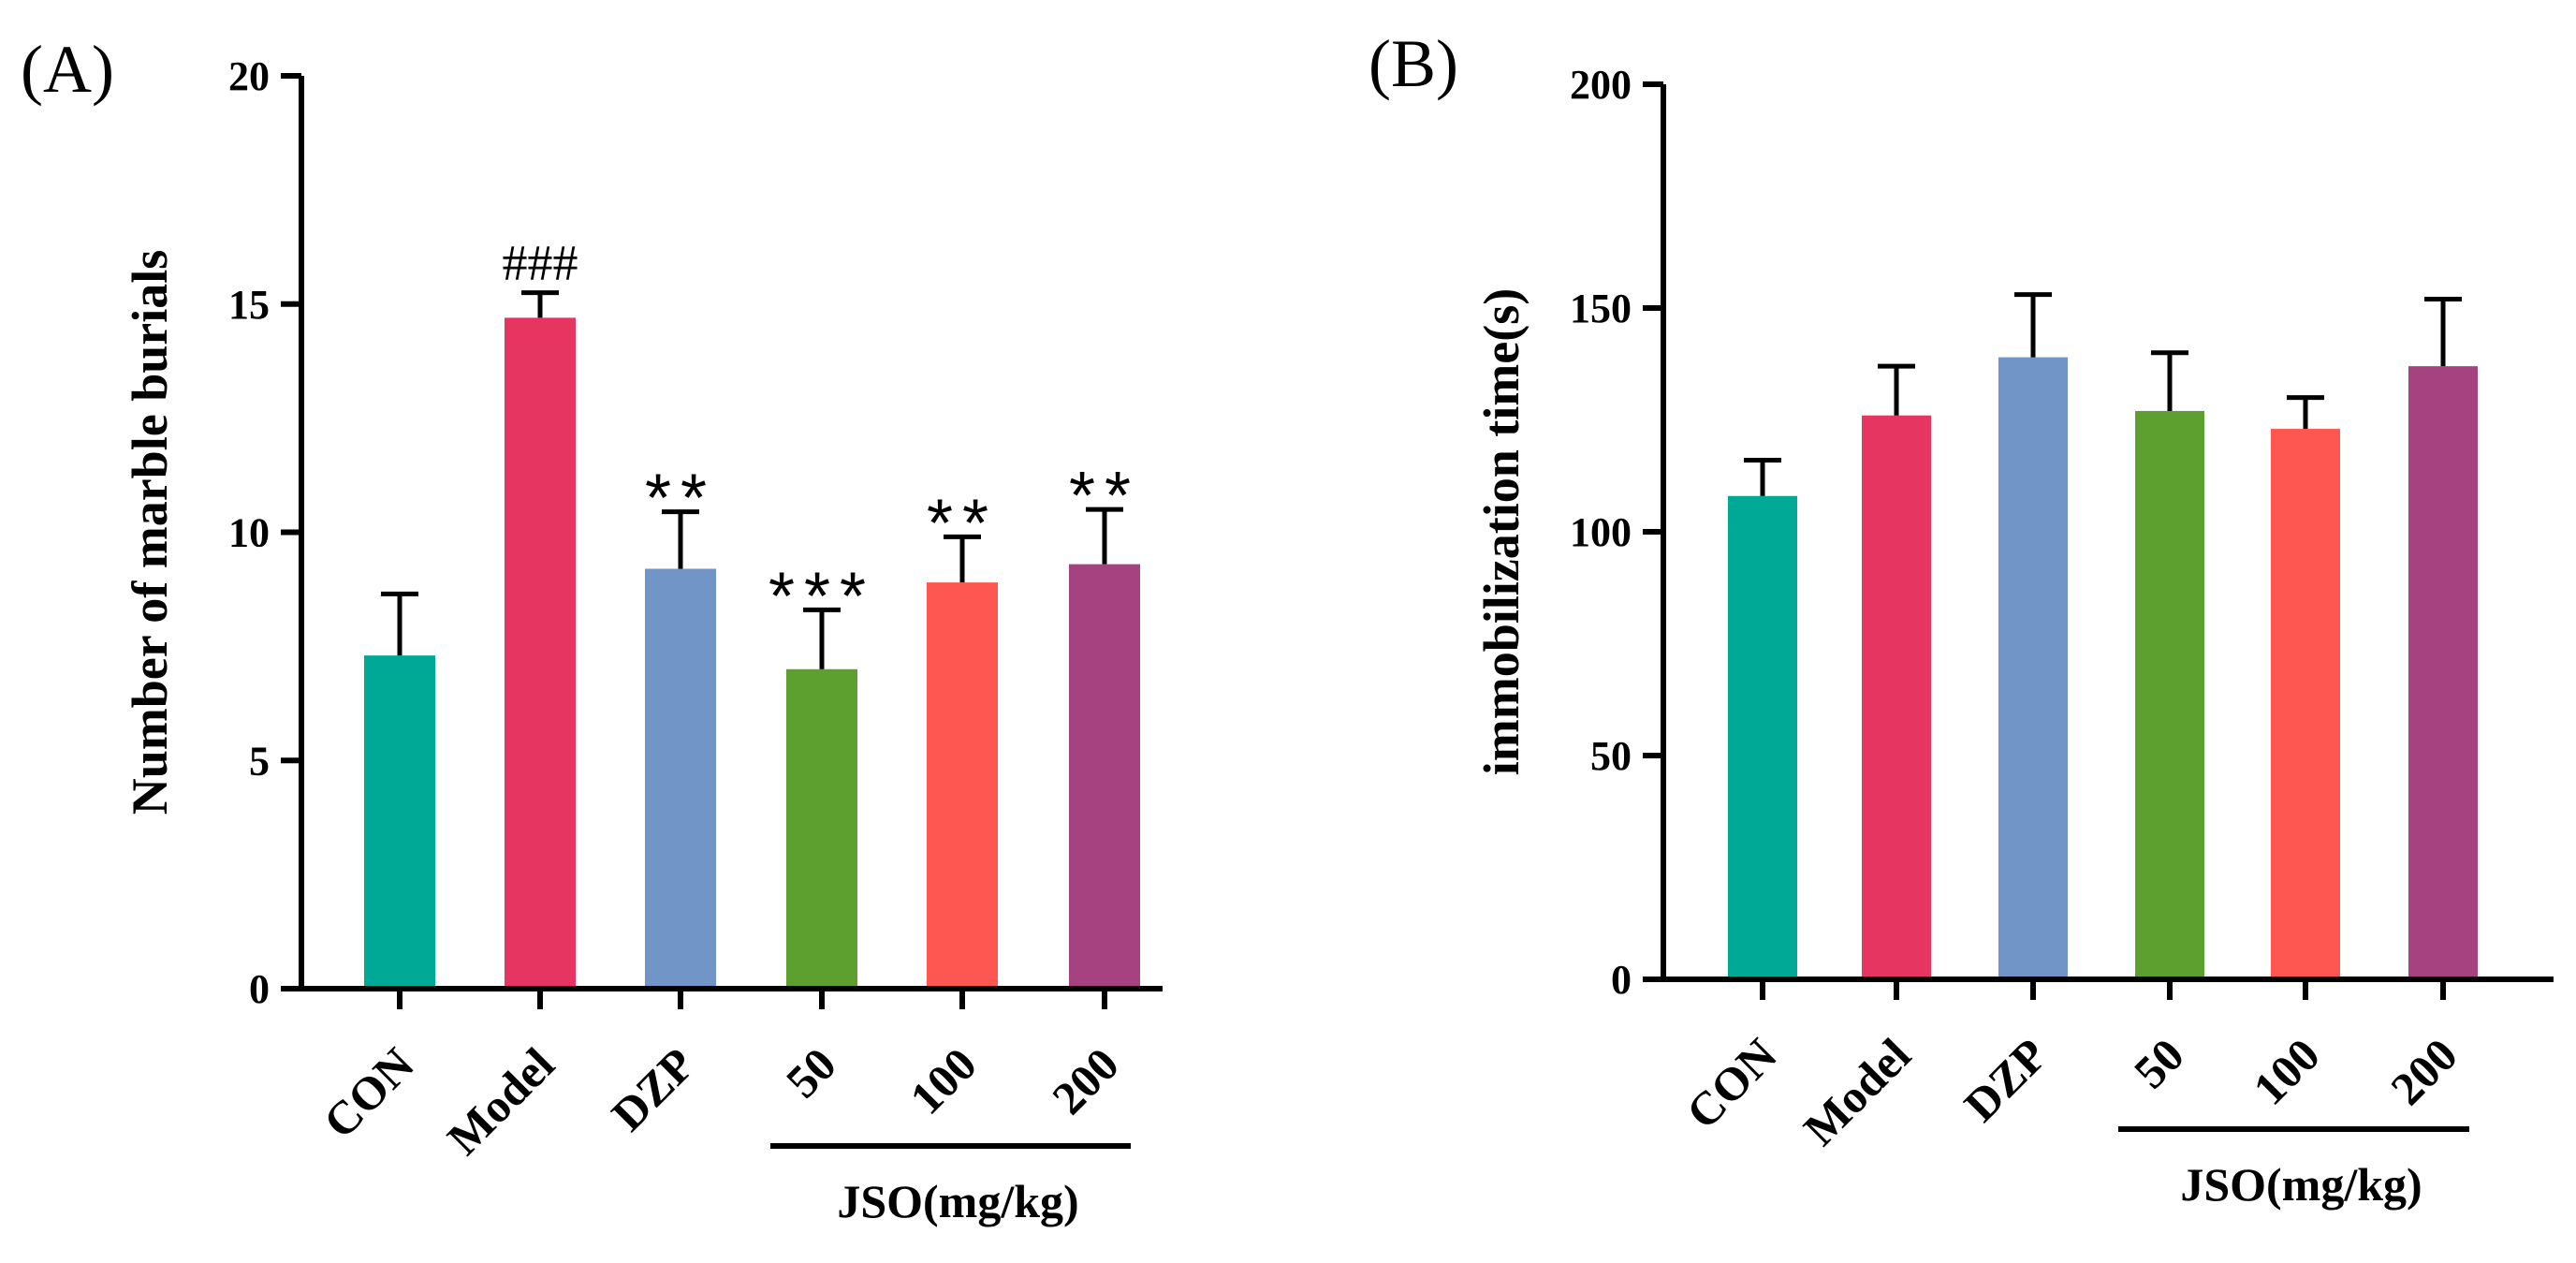 The width and height of the screenshot is (2576, 1263). What do you see at coordinates (500, 1101) in the screenshot?
I see `category-label-a-1: Model` at bounding box center [500, 1101].